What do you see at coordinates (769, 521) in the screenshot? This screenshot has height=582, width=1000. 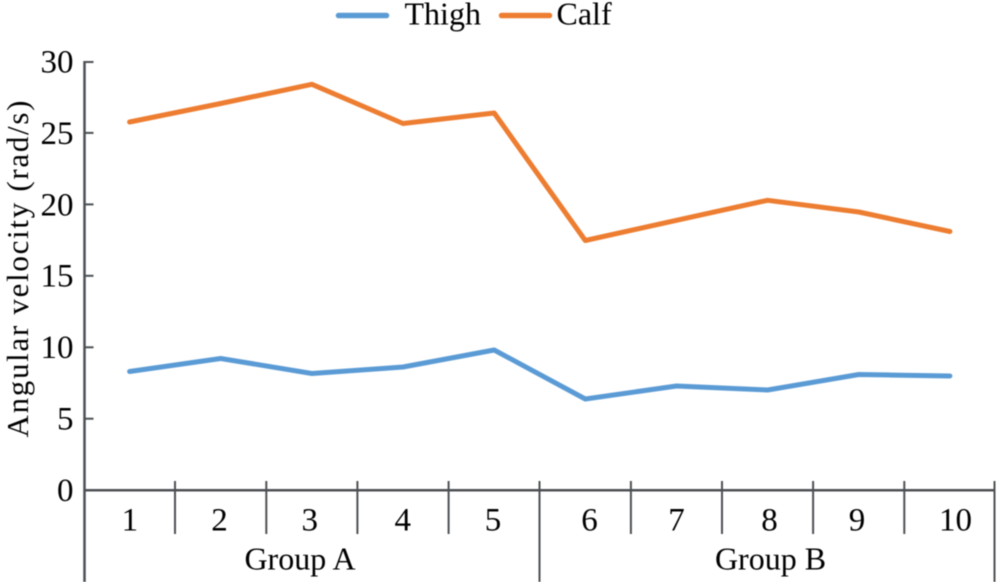 I see `svg-text: 8` at bounding box center [769, 521].